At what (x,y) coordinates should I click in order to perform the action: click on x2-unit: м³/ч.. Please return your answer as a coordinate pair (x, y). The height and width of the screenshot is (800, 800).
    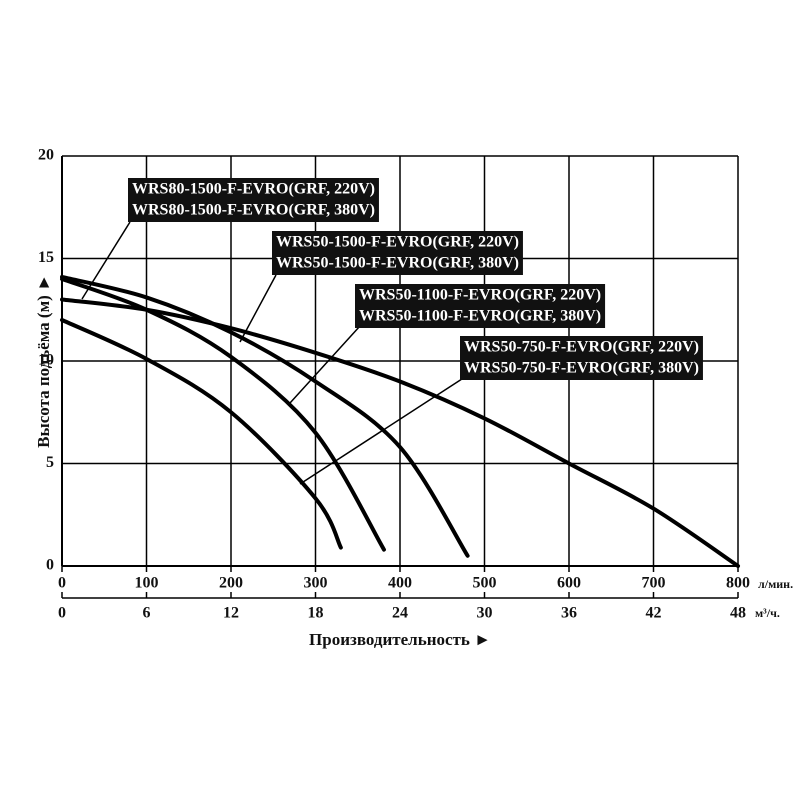
    Looking at the image, I should click on (767, 613).